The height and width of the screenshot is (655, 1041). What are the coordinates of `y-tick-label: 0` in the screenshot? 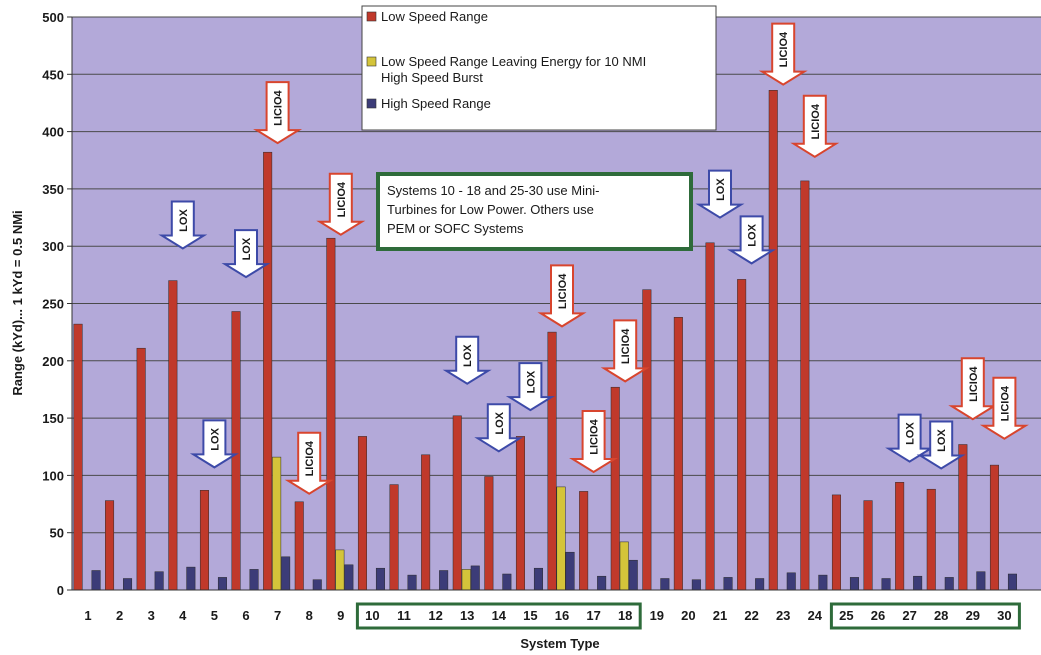 It's located at (60, 590).